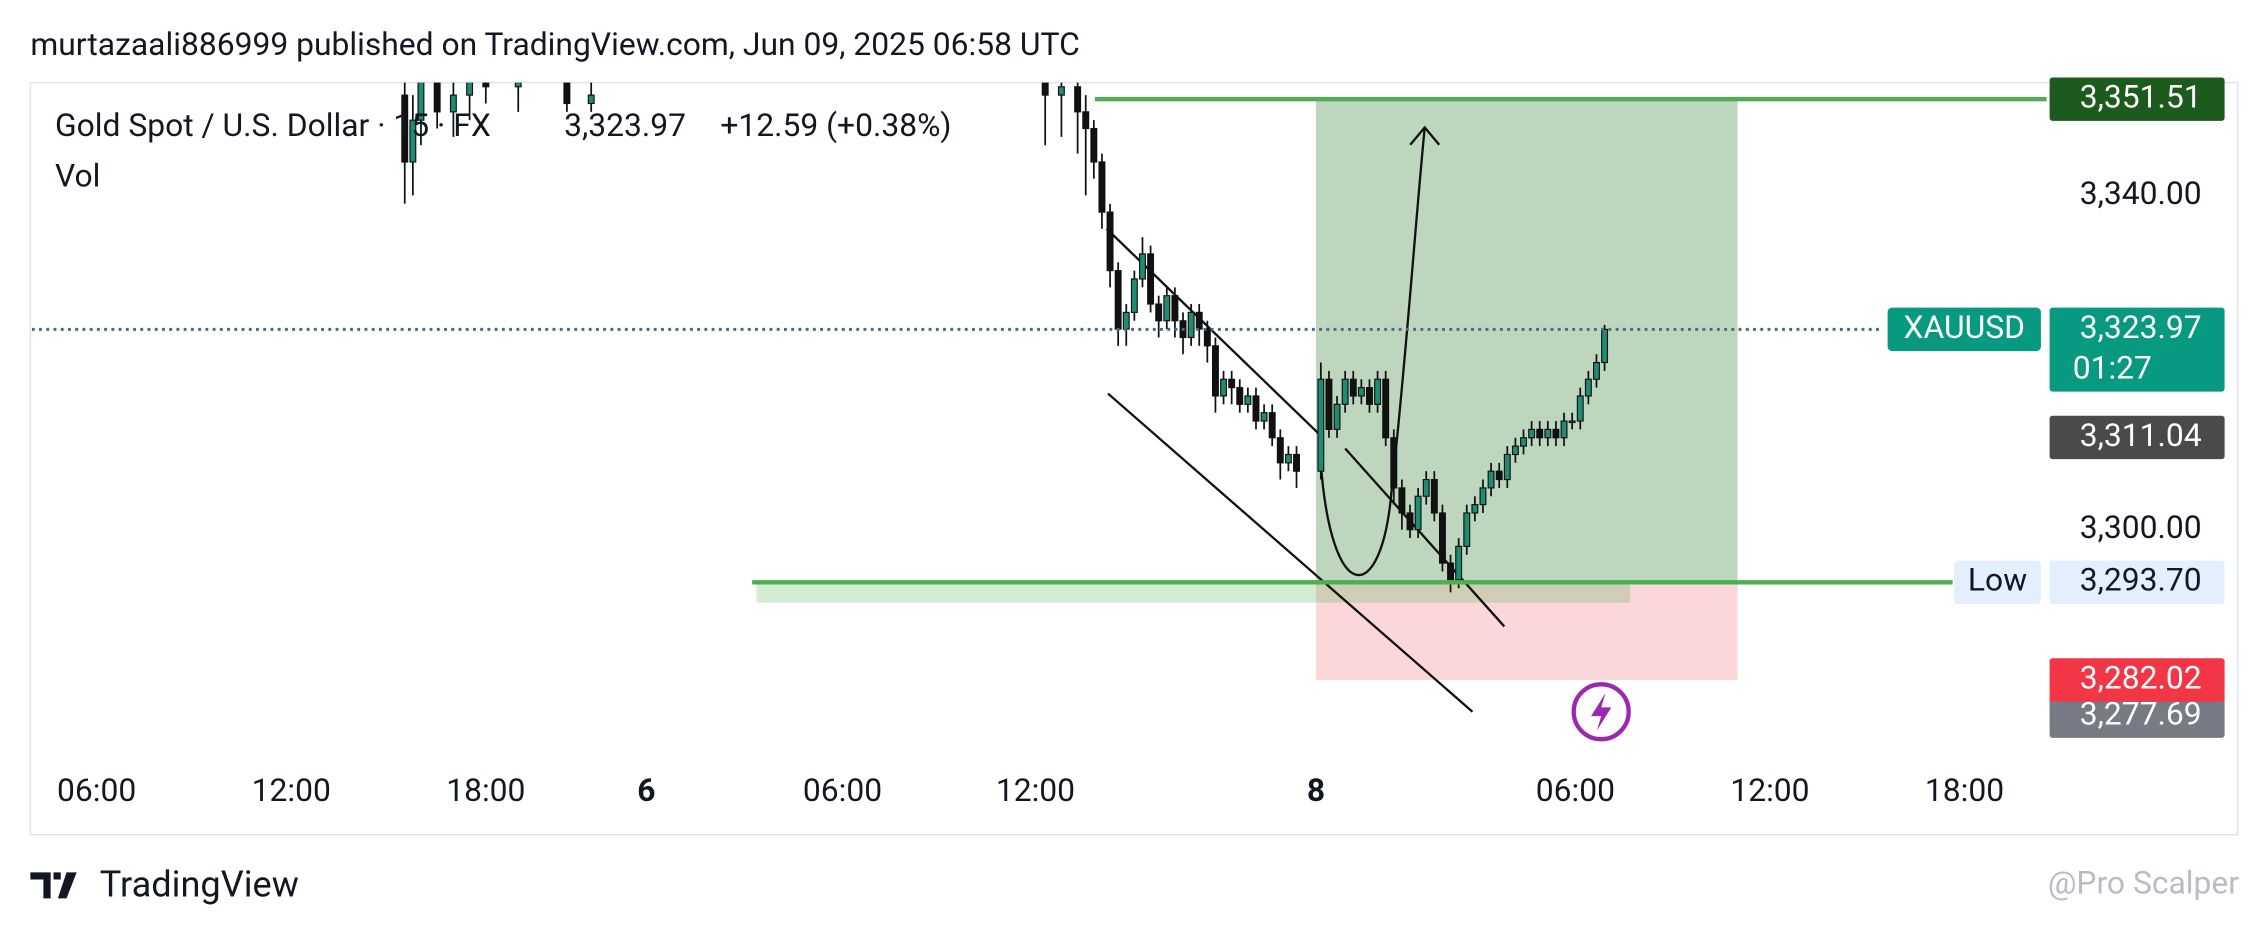 Image resolution: width=2268 pixels, height=939 pixels. What do you see at coordinates (2141, 677) in the screenshot?
I see `price-label: 3,282.02` at bounding box center [2141, 677].